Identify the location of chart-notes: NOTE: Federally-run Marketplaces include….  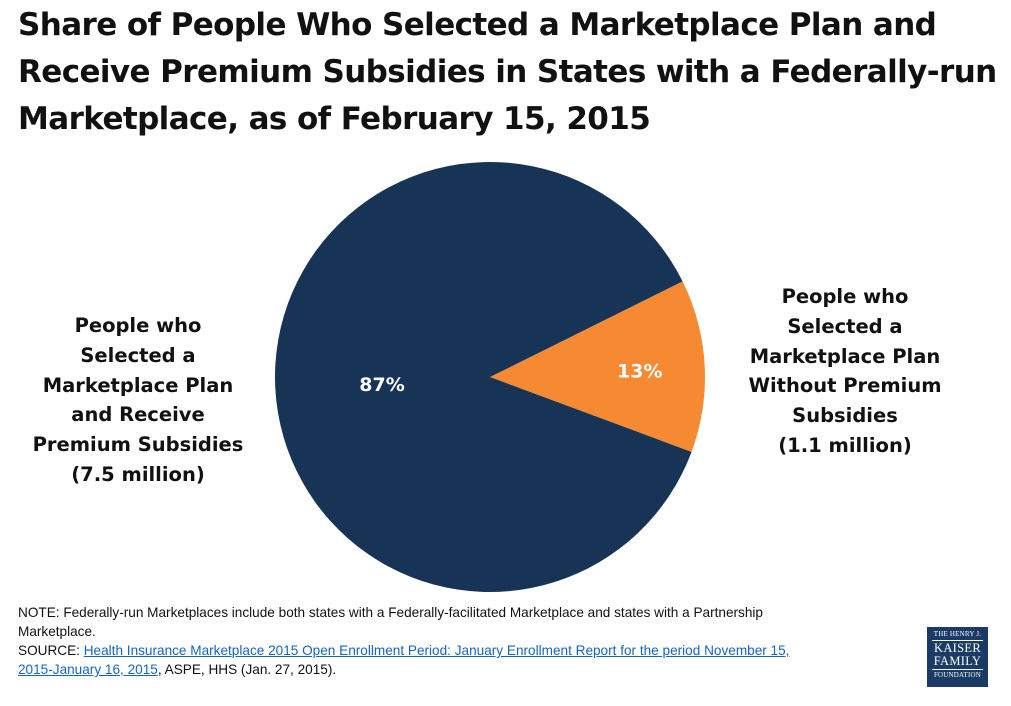
(458, 641).